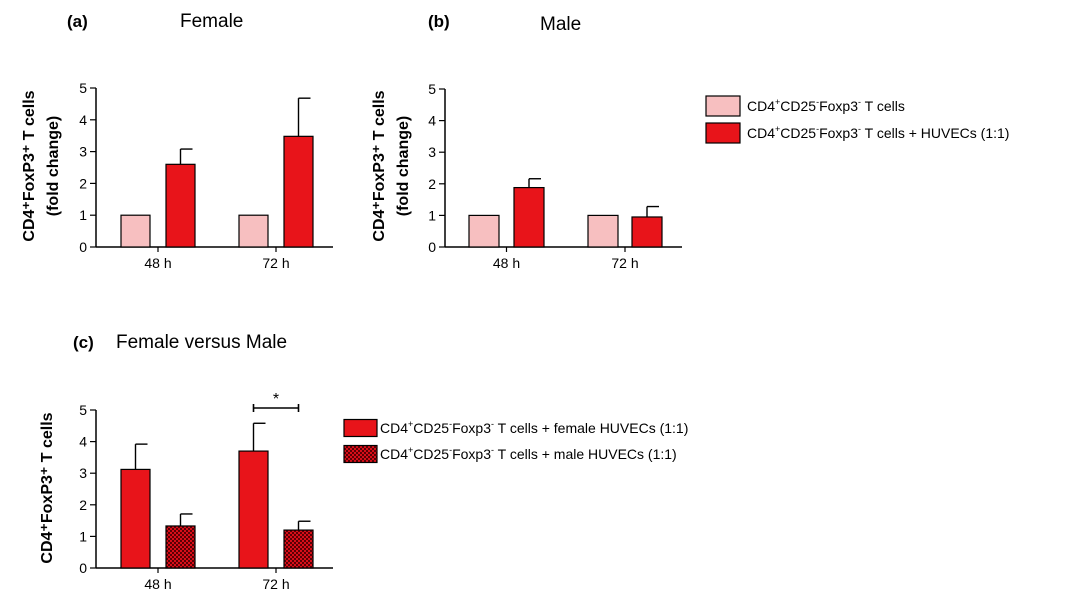  What do you see at coordinates (211, 21) in the screenshot?
I see `panel-title: Female` at bounding box center [211, 21].